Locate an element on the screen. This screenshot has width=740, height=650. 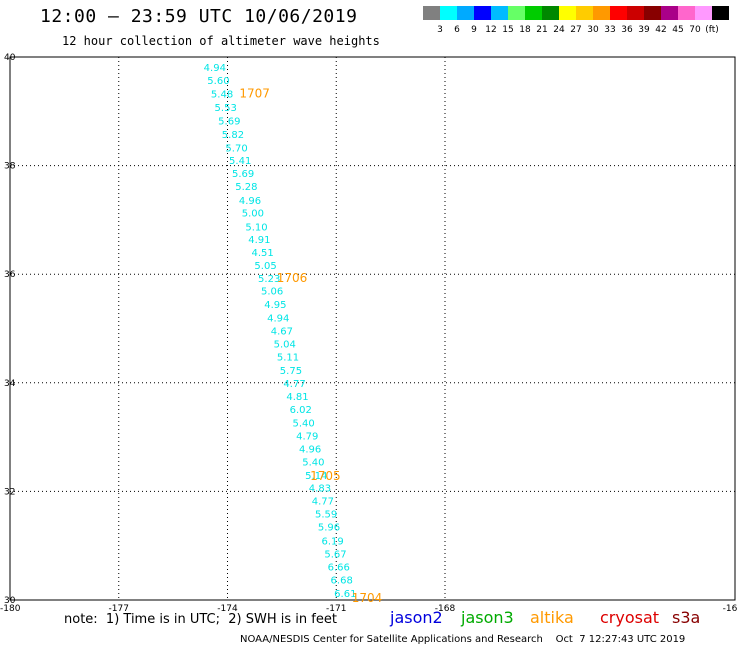
wave-height-label: 5.05 is located at coordinates (265, 266).